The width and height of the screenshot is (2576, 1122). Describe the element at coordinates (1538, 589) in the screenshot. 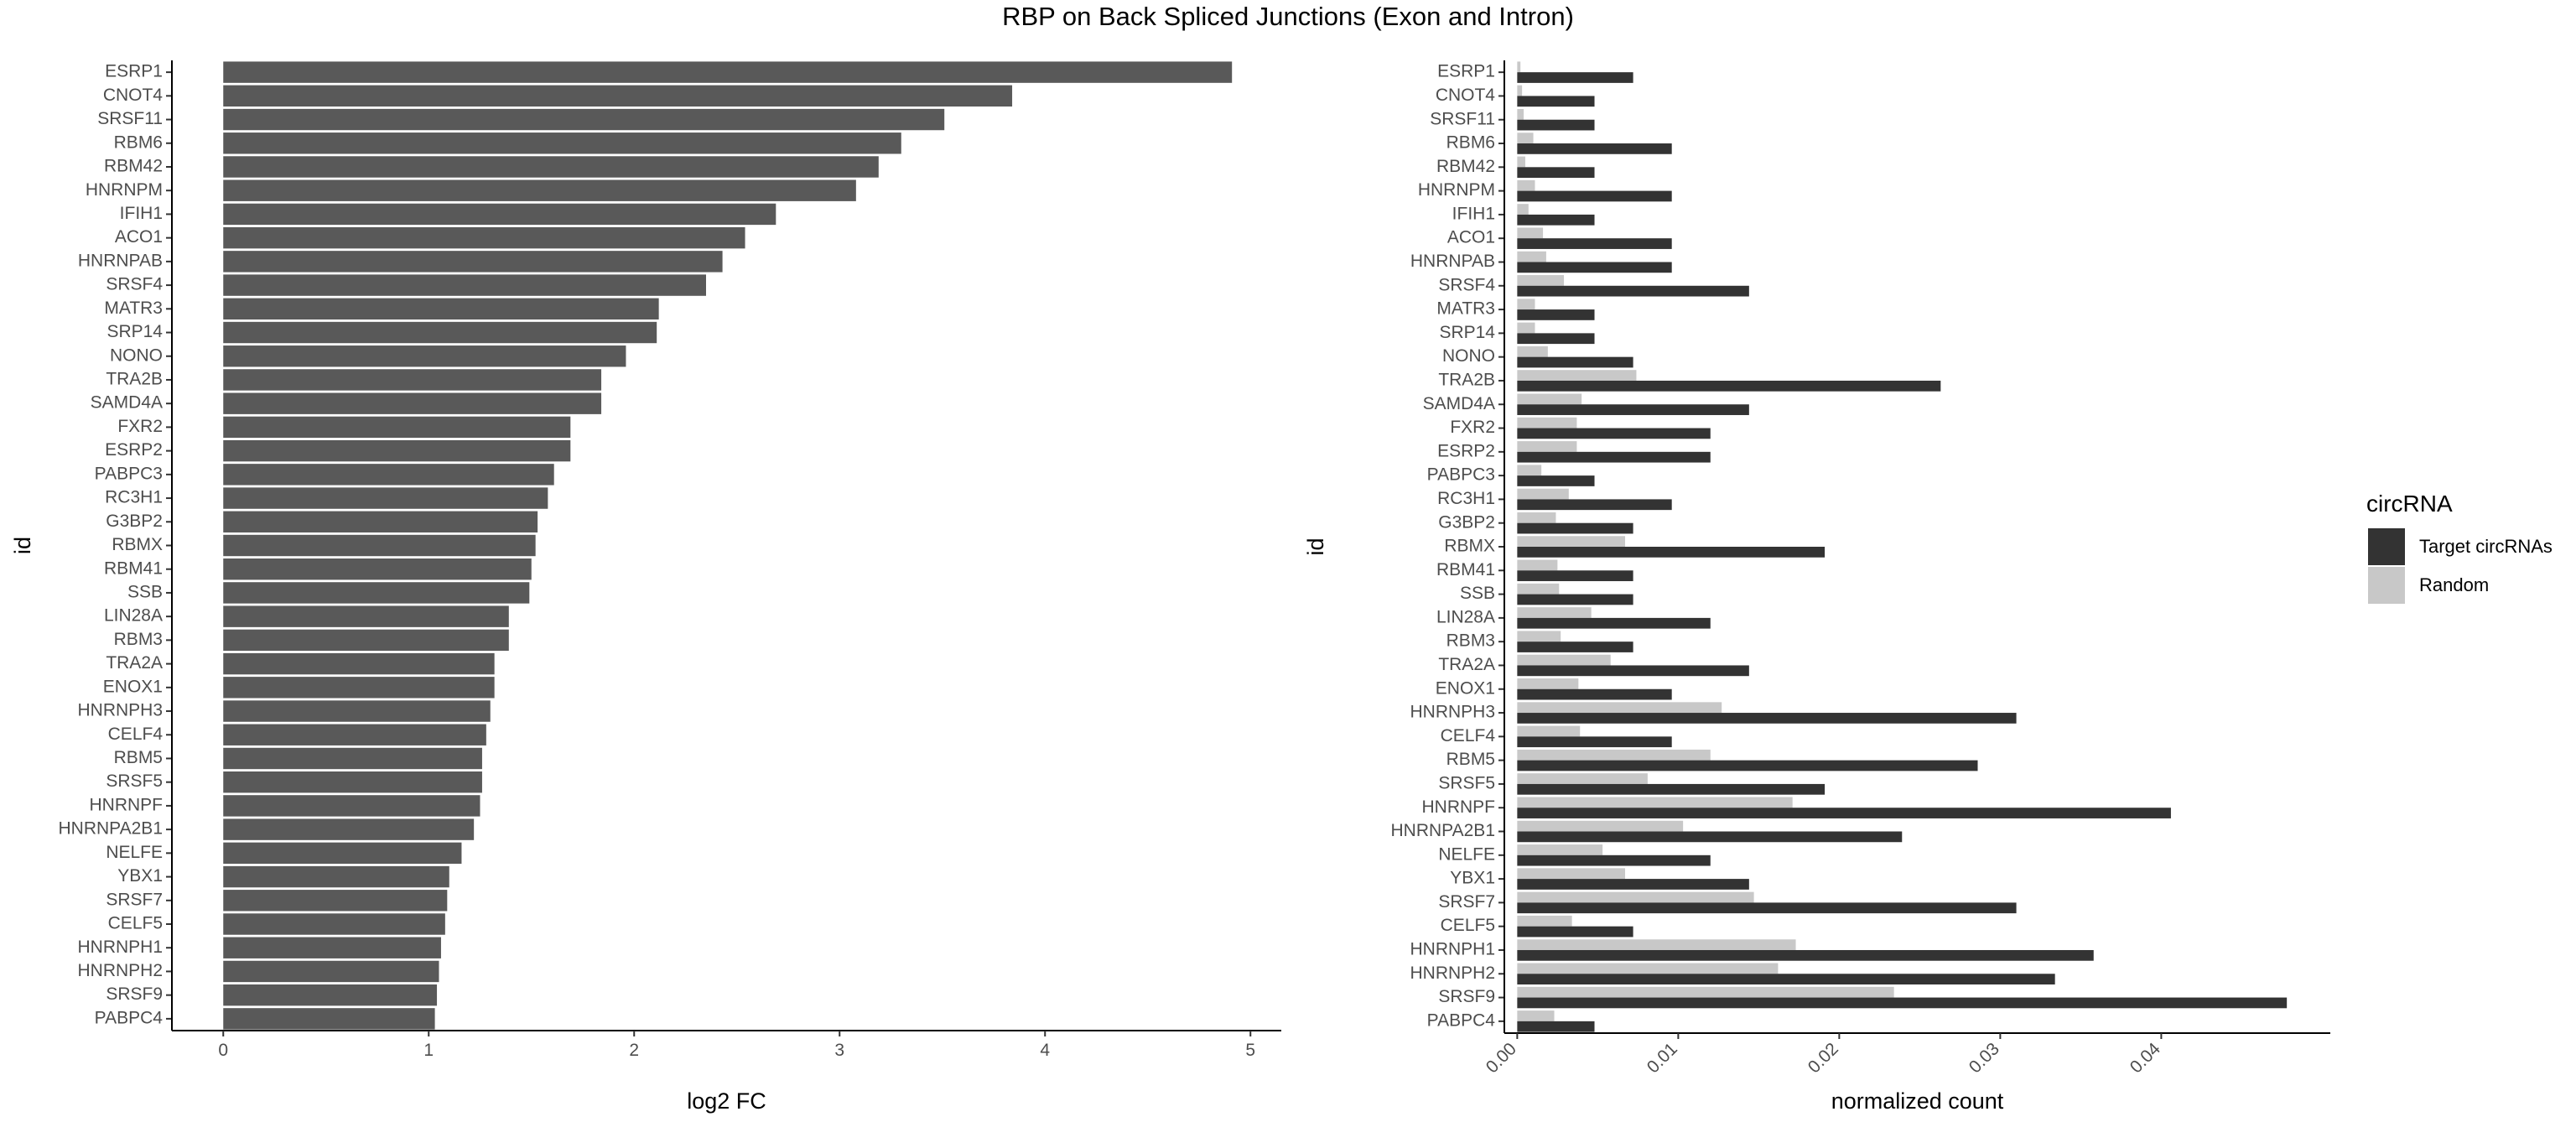

I see `bar-random-ssb` at that location.